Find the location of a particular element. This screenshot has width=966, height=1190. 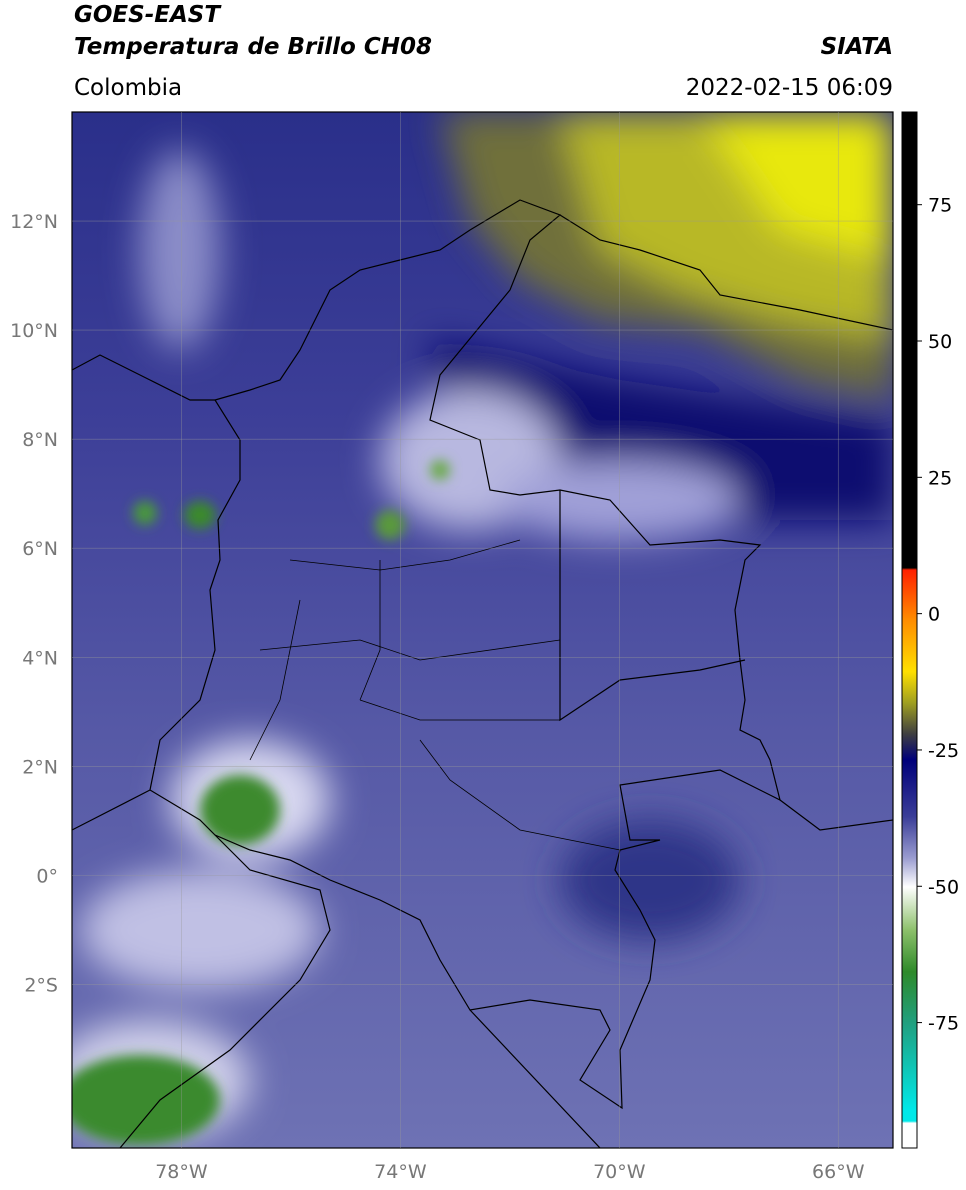

x-tick-label: 74°W is located at coordinates (400, 1172).